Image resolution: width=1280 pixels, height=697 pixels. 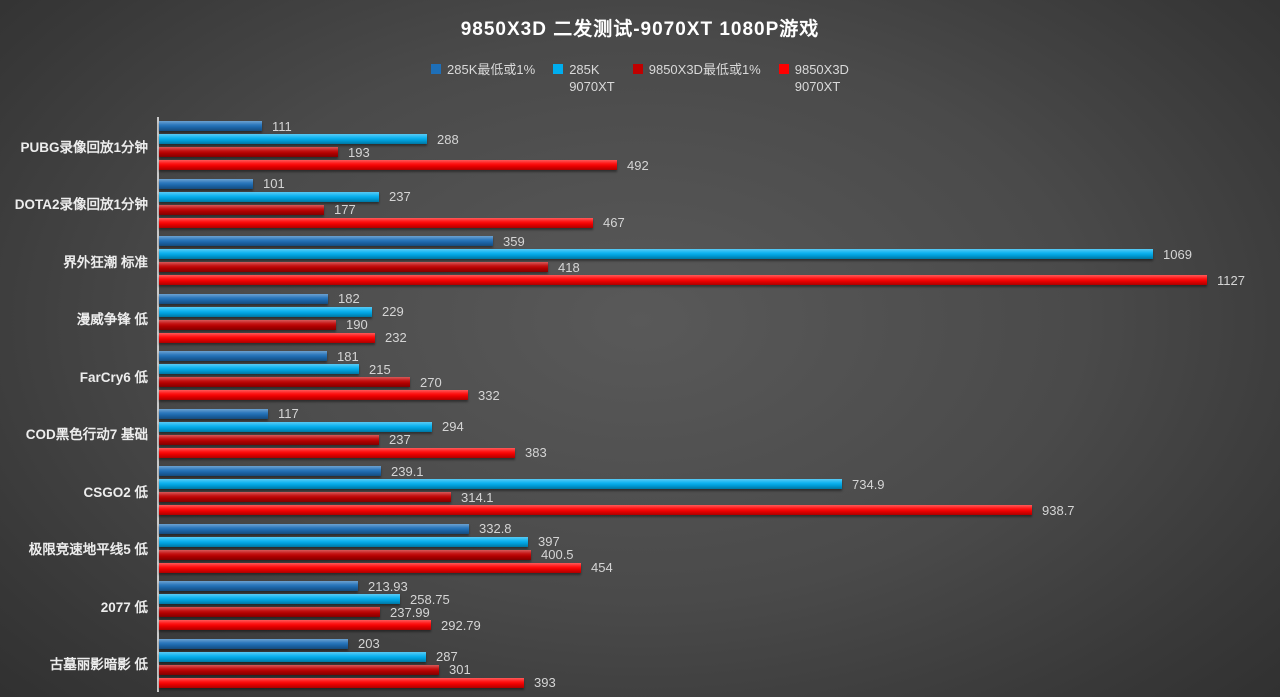 What do you see at coordinates (714, 599) in the screenshot?
I see `bar-row: 258.75` at bounding box center [714, 599].